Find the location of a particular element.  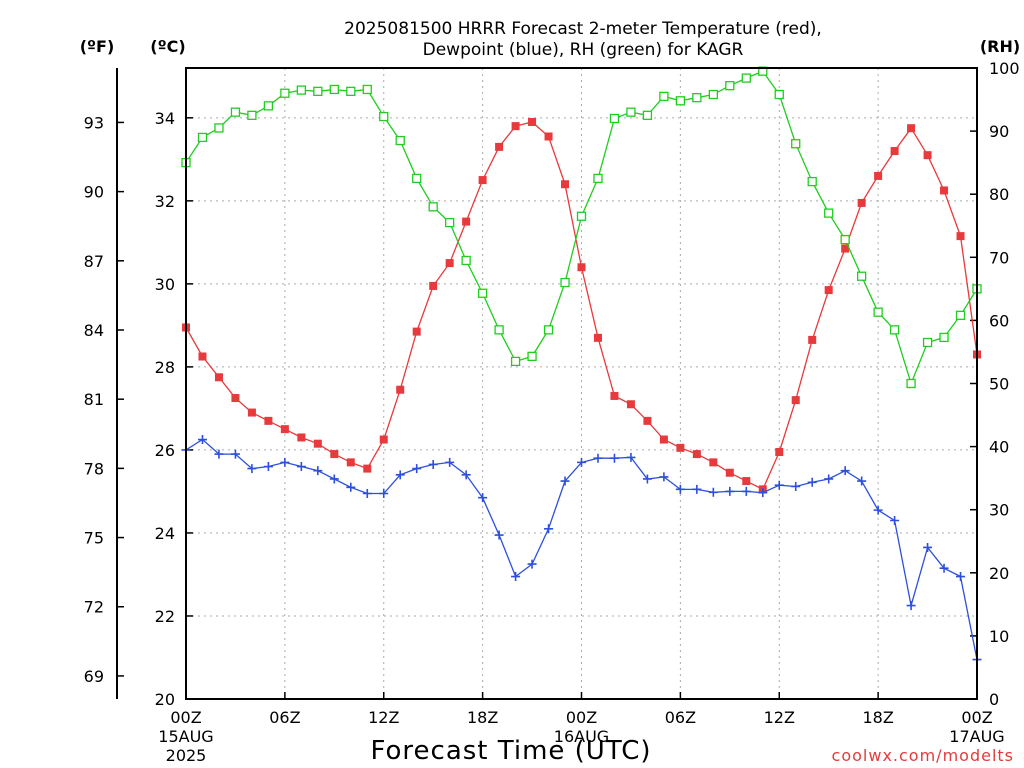

x-tick-label: 06Z is located at coordinates (680, 717).